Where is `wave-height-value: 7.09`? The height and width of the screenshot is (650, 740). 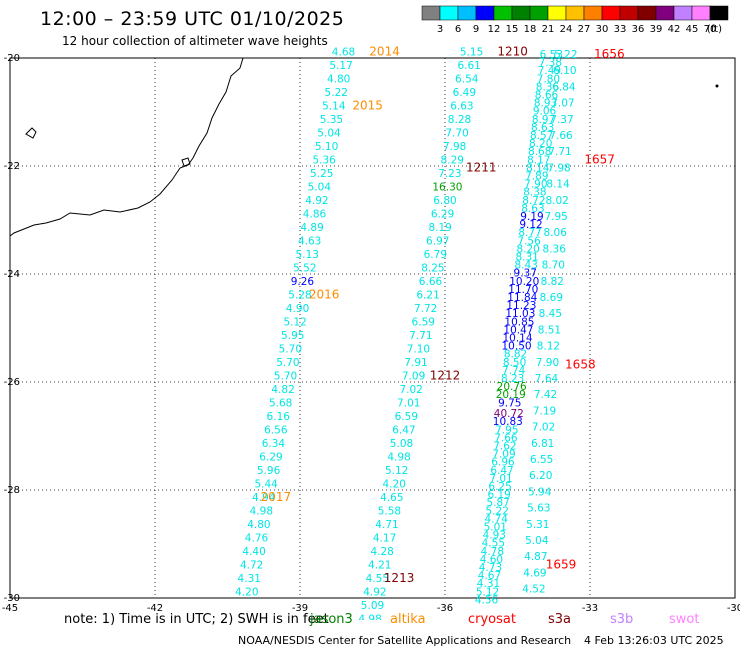 wave-height-value: 7.09 is located at coordinates (413, 376).